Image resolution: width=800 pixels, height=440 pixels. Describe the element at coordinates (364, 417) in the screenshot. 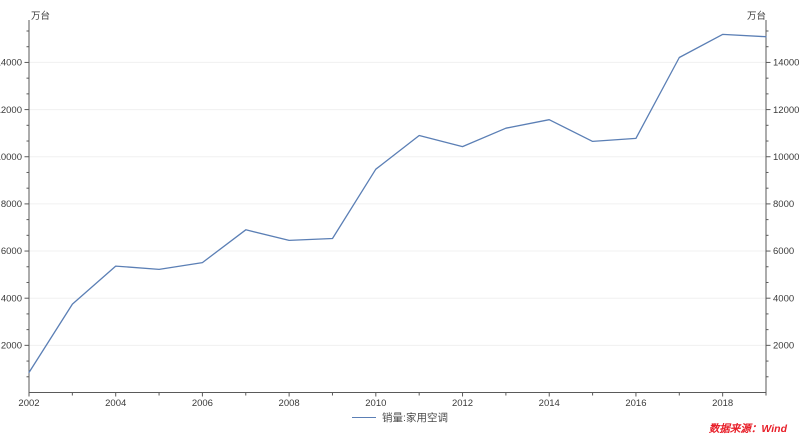

I see `legend-line-marker` at that location.